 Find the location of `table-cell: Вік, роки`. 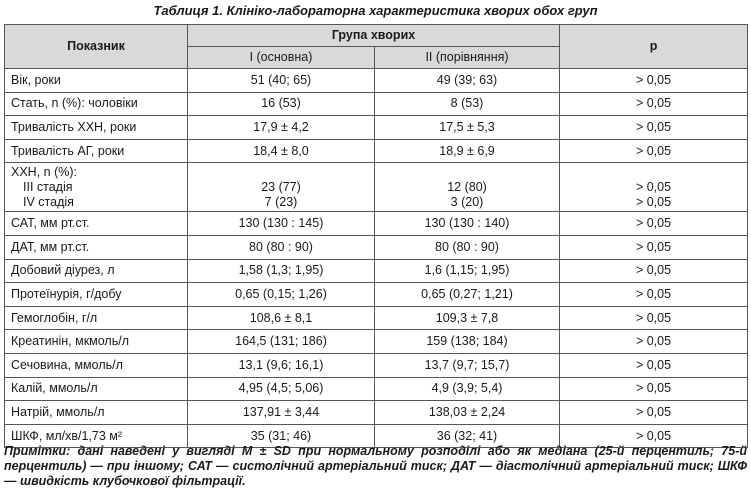

table-cell: Вік, роки is located at coordinates (96, 80).